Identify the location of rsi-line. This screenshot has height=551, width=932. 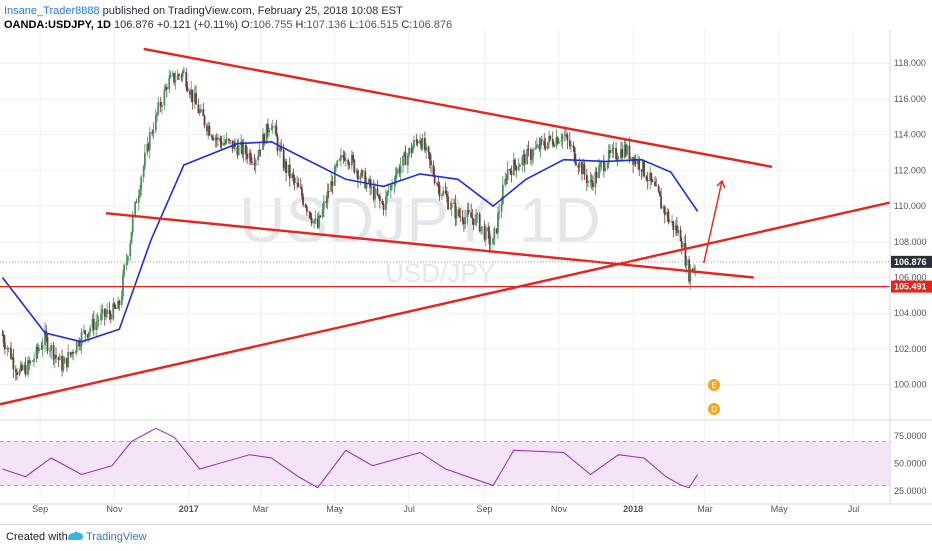
(350, 458).